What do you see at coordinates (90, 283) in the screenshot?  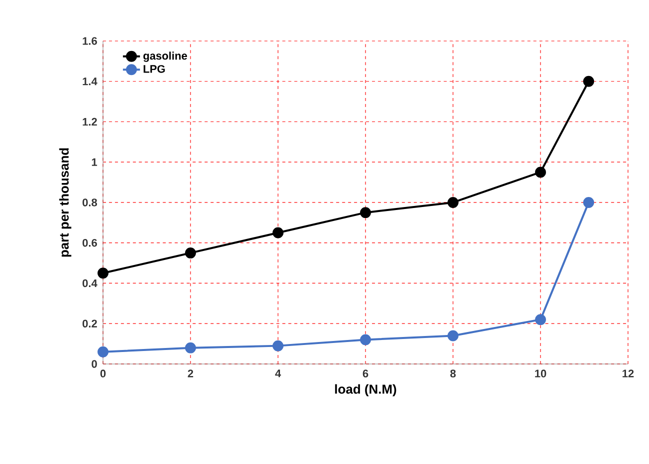 I see `y-tick-label: 0.4` at bounding box center [90, 283].